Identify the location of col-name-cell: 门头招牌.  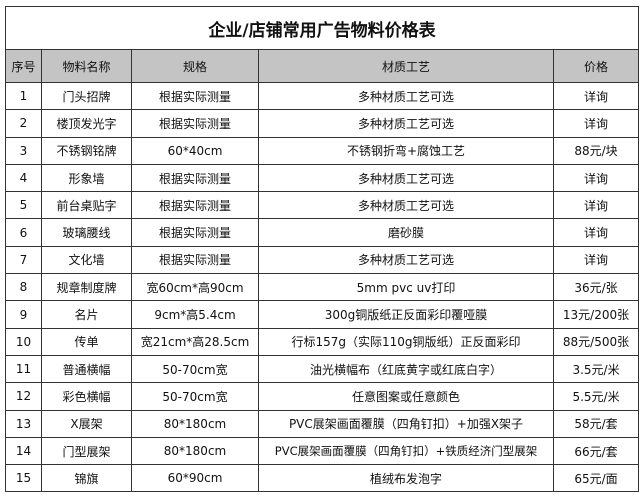
(86, 96).